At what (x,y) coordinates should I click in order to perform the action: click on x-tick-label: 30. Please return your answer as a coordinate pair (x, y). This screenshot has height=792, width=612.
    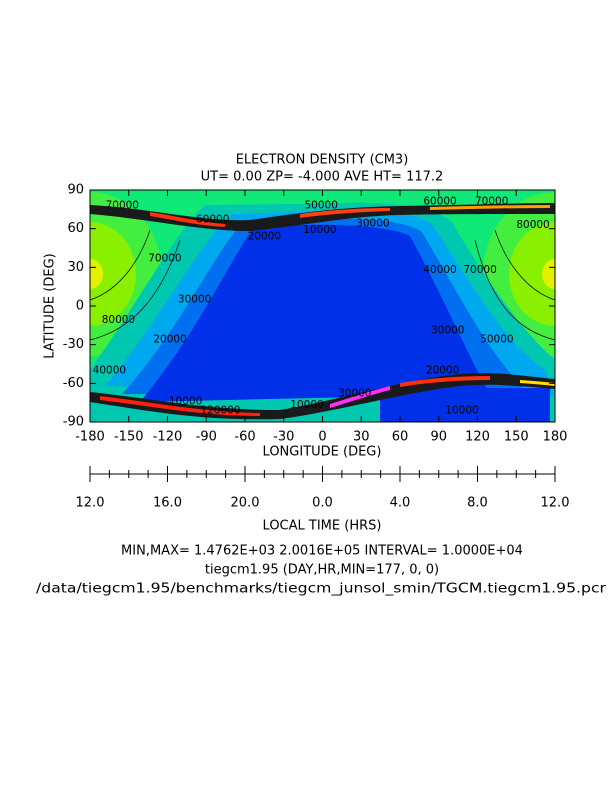
    Looking at the image, I should click on (361, 437).